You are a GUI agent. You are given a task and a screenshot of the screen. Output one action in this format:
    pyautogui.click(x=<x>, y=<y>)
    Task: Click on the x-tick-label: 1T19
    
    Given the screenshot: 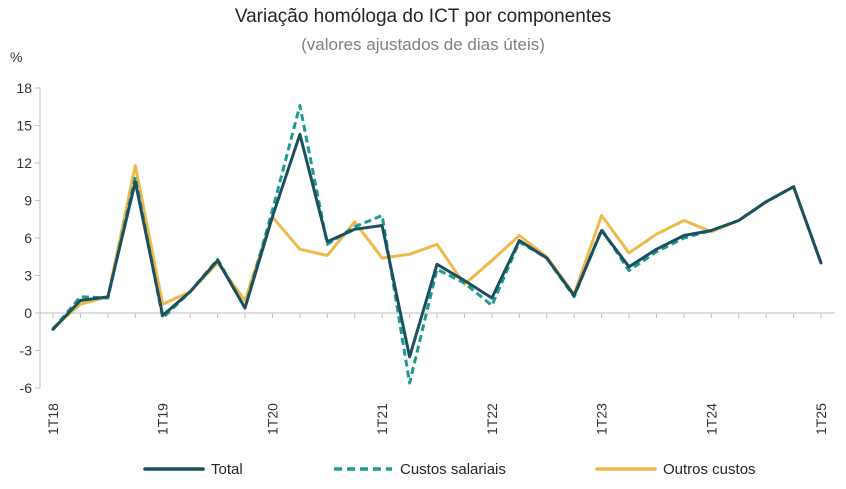 What is the action you would take?
    pyautogui.click(x=163, y=419)
    